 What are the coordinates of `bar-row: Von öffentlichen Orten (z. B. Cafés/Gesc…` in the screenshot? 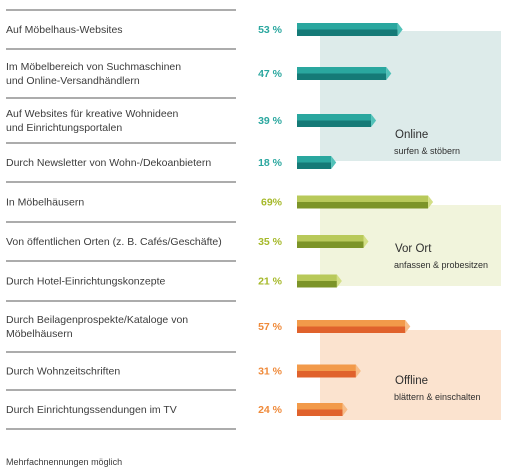 It's located at (187, 241).